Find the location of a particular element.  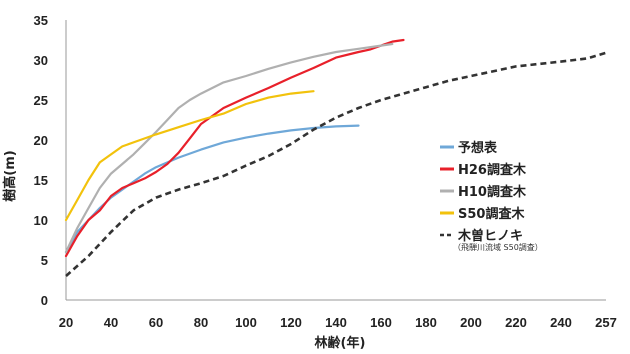

x-tick-label: 240 is located at coordinates (561, 322).